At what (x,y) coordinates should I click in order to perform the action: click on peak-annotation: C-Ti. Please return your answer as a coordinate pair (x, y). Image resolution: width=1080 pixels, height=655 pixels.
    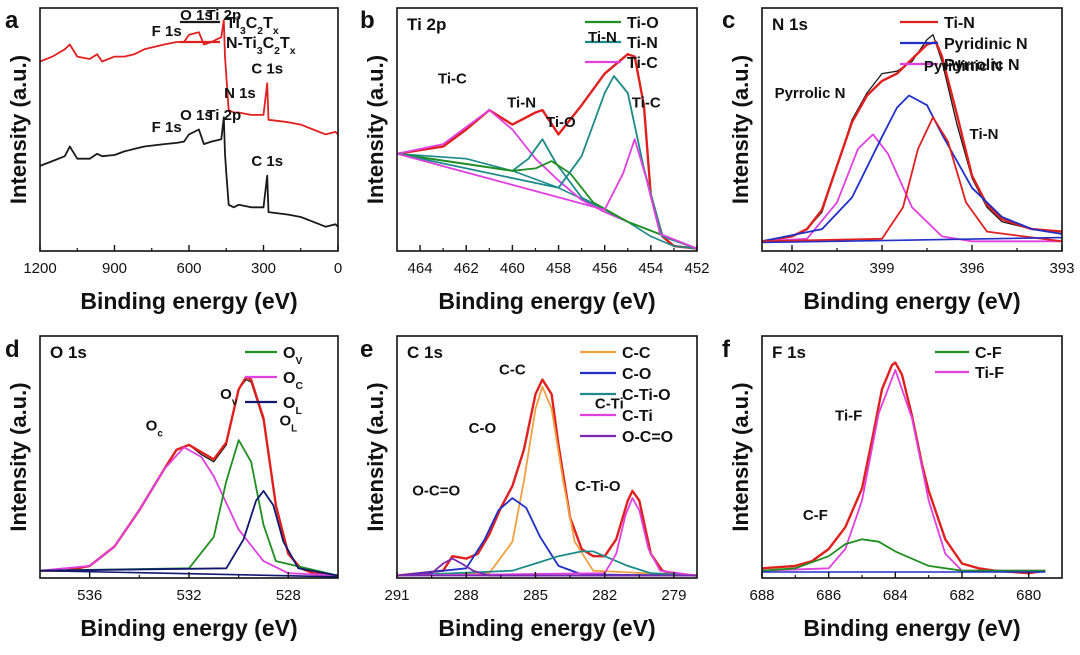
    Looking at the image, I should click on (609, 404).